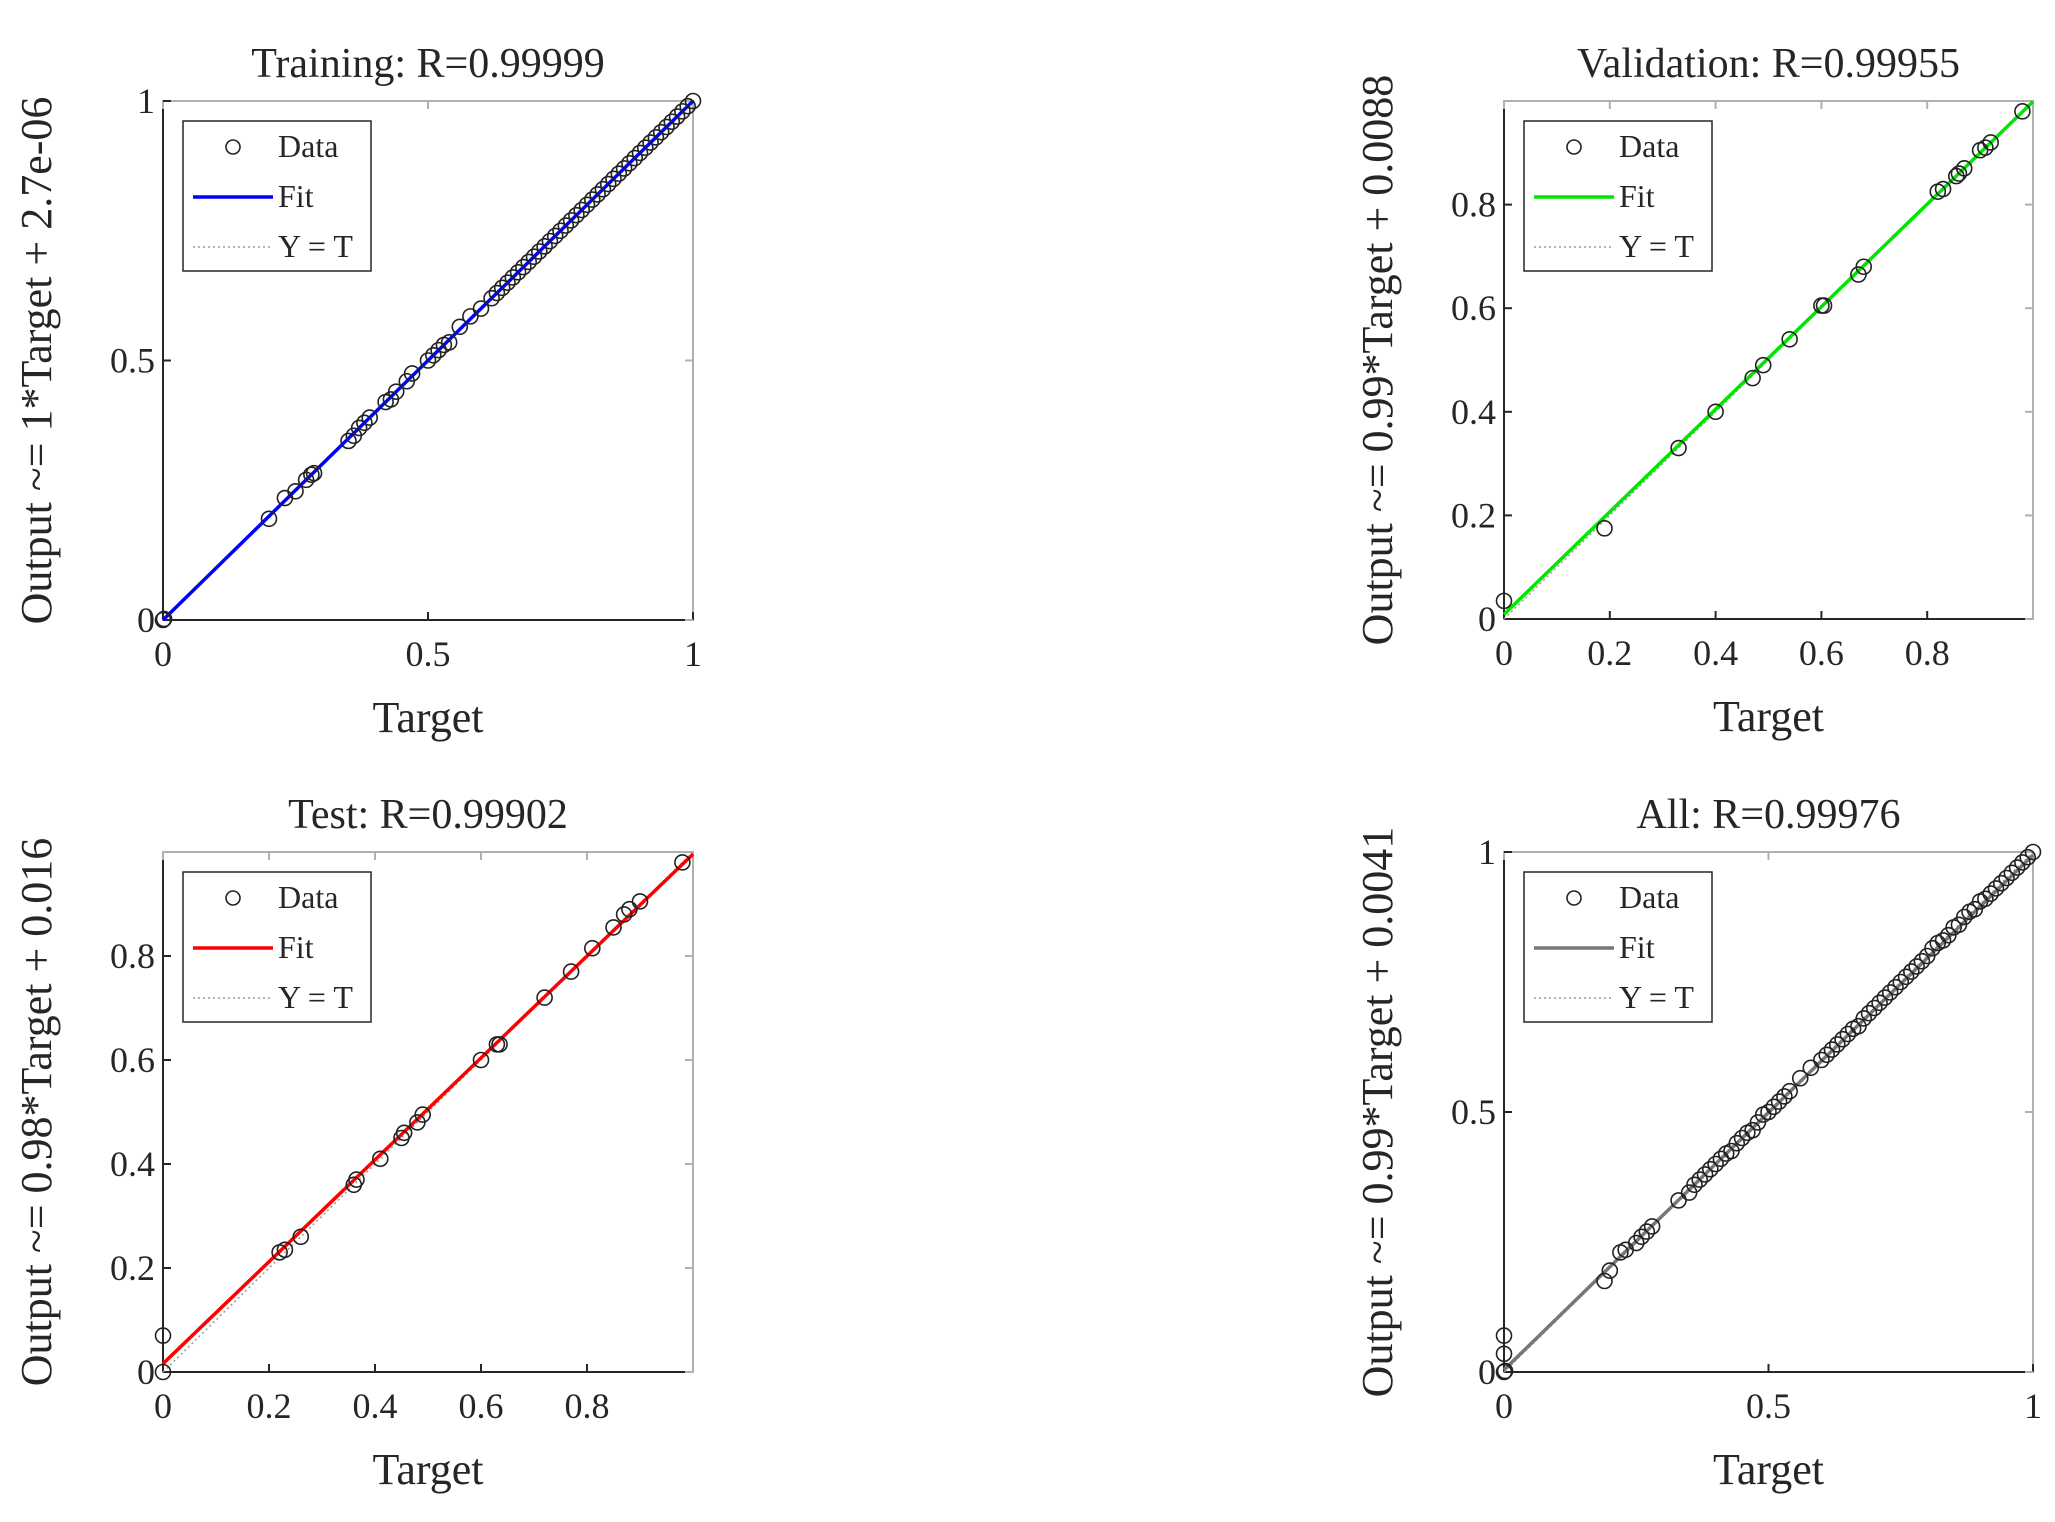  I want to click on y-axis-label: Output ~= 0.99*Target + 0.0041, so click(1377, 1112).